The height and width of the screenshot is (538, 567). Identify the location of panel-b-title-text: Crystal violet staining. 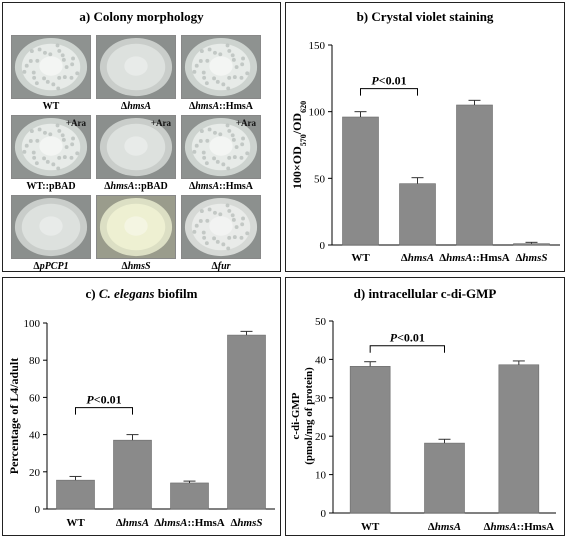
(432, 16).